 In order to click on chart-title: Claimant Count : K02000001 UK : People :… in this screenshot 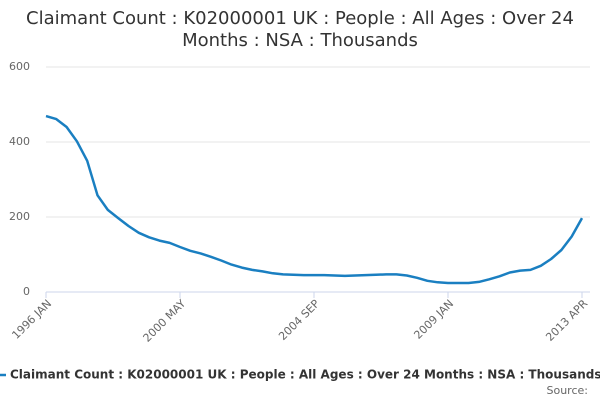, I will do `click(300, 29)`.